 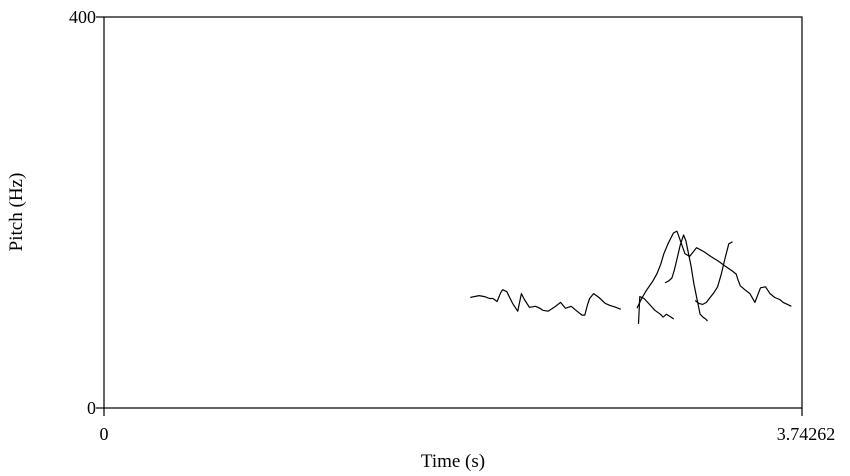 What do you see at coordinates (453, 461) in the screenshot?
I see `x-axis-label: Time (s)` at bounding box center [453, 461].